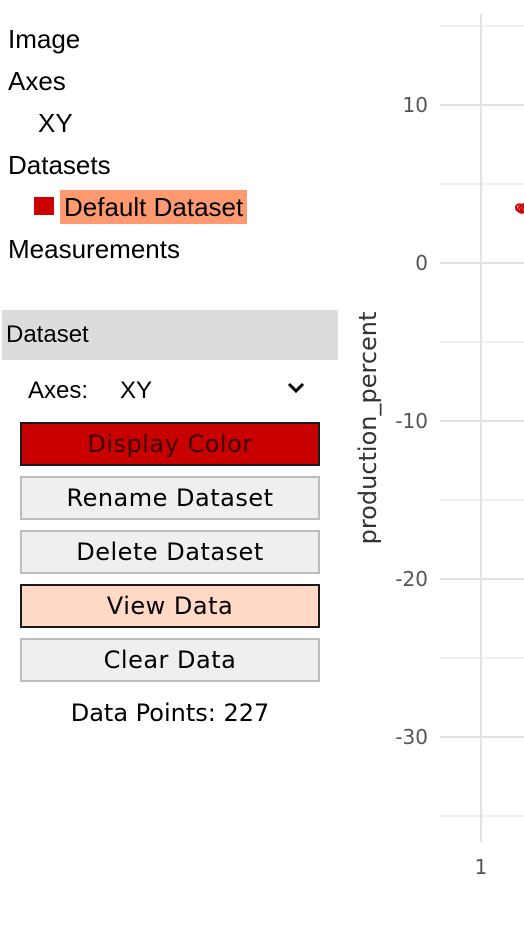  I want to click on tree-item-axes: Axes, so click(37, 81).